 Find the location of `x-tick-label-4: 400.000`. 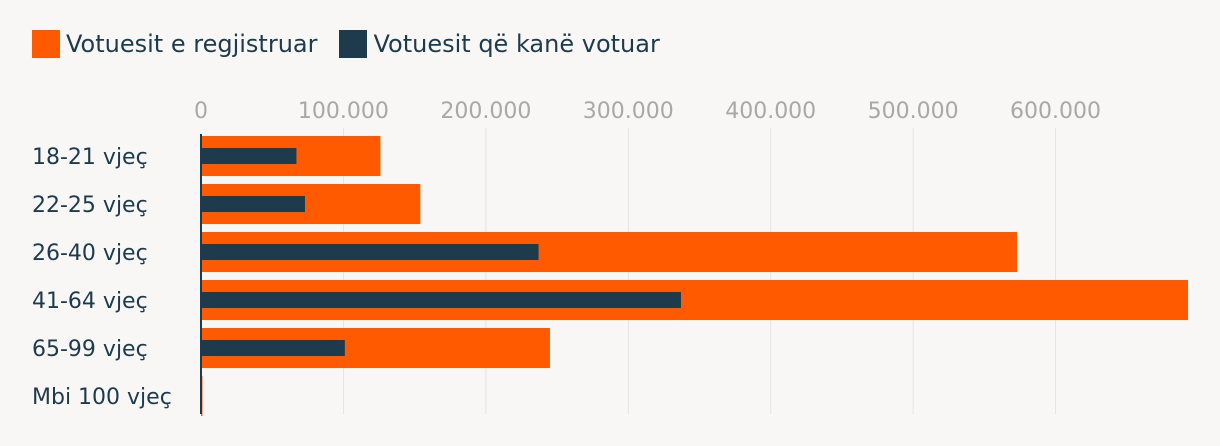

x-tick-label-4: 400.000 is located at coordinates (770, 111).